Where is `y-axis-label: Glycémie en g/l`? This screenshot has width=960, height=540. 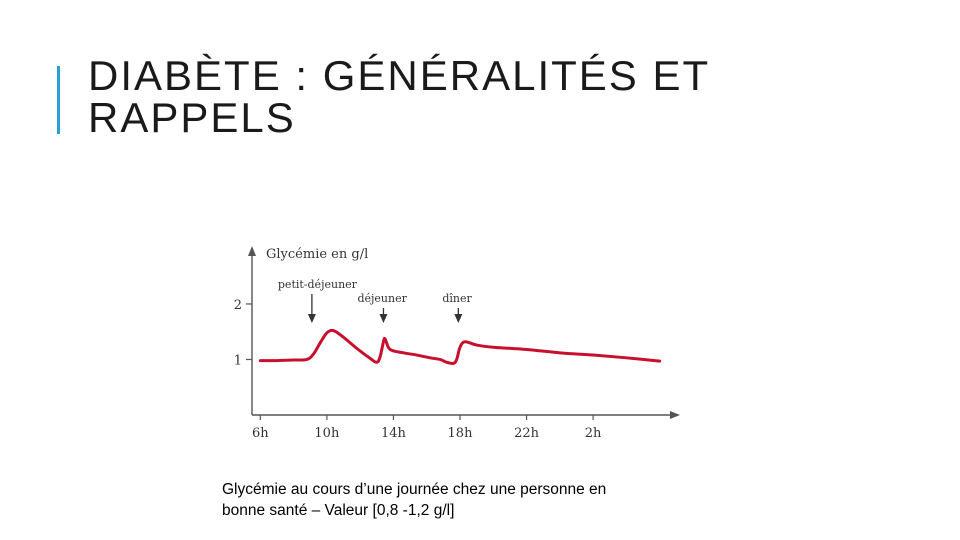
y-axis-label: Glycémie en g/l is located at coordinates (317, 254).